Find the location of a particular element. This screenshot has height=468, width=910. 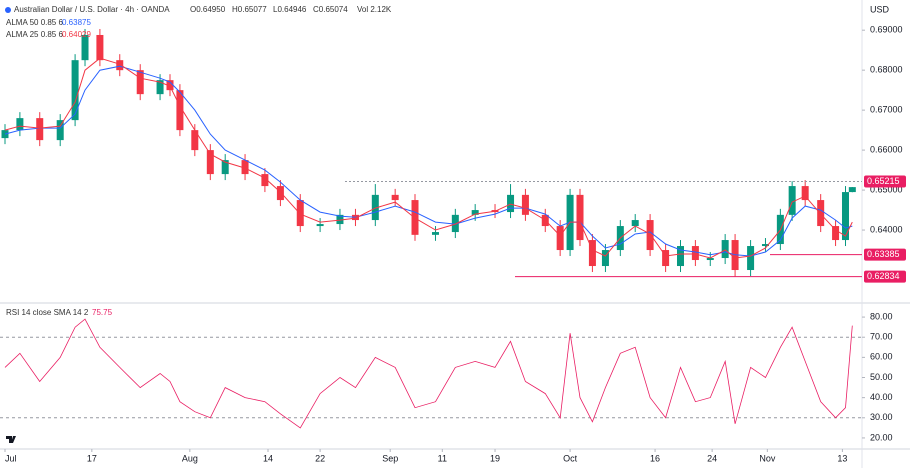

ohlc-high: H0.65077 is located at coordinates (249, 9).